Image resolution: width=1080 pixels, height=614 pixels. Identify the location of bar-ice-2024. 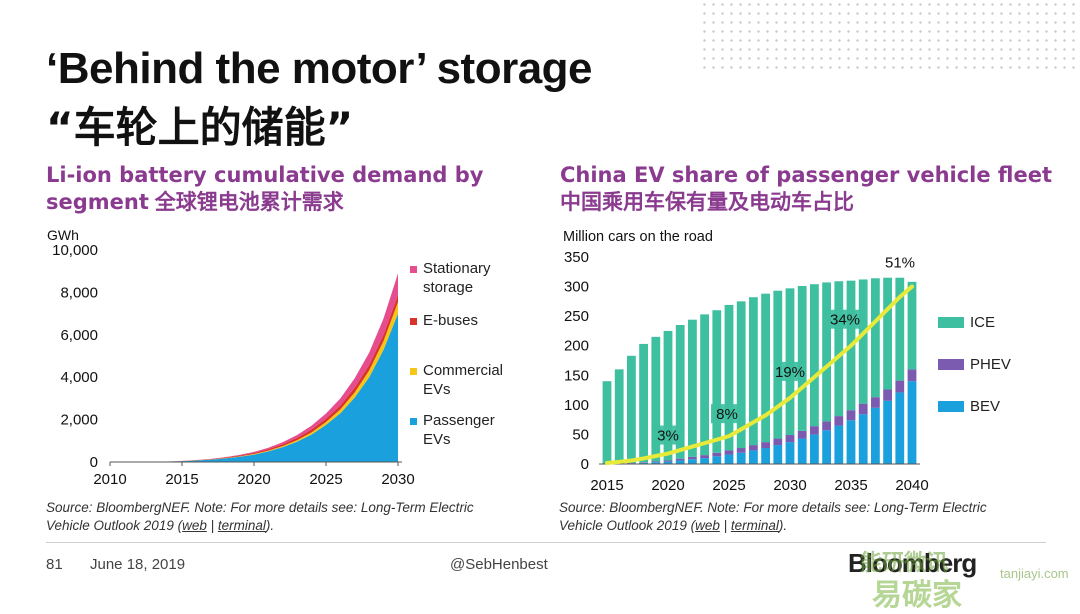
(716, 381).